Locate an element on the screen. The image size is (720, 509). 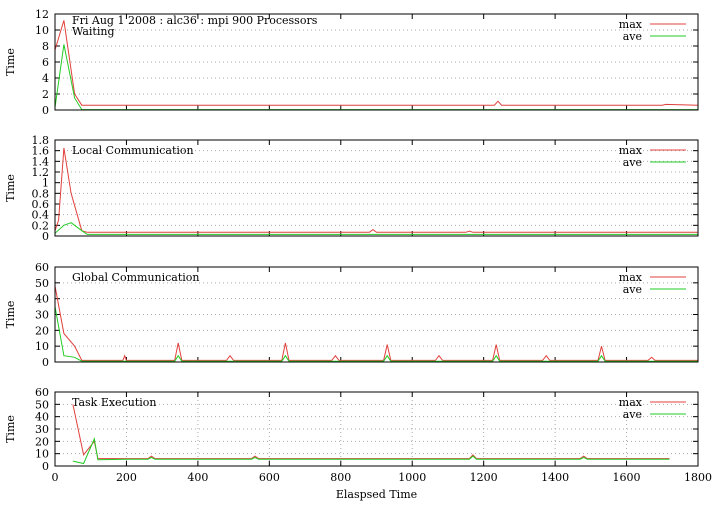
x-tick-label: 1000 is located at coordinates (412, 477).